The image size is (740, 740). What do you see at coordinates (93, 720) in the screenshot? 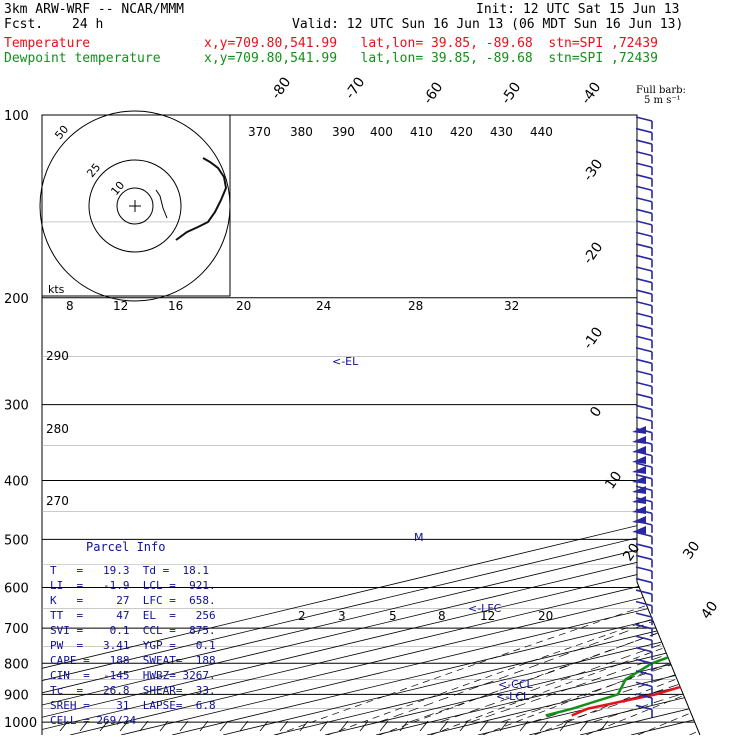
I see `parcel-row: CELL = 269/24` at bounding box center [93, 720].